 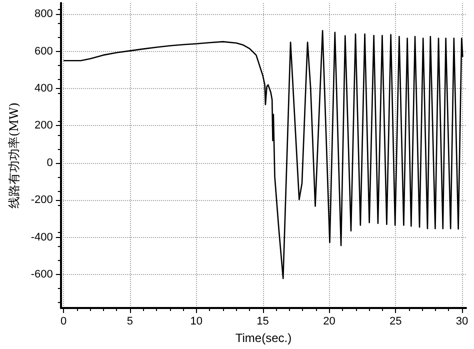 What do you see at coordinates (41, 200) in the screenshot?
I see `y-tick-label: -200` at bounding box center [41, 200].